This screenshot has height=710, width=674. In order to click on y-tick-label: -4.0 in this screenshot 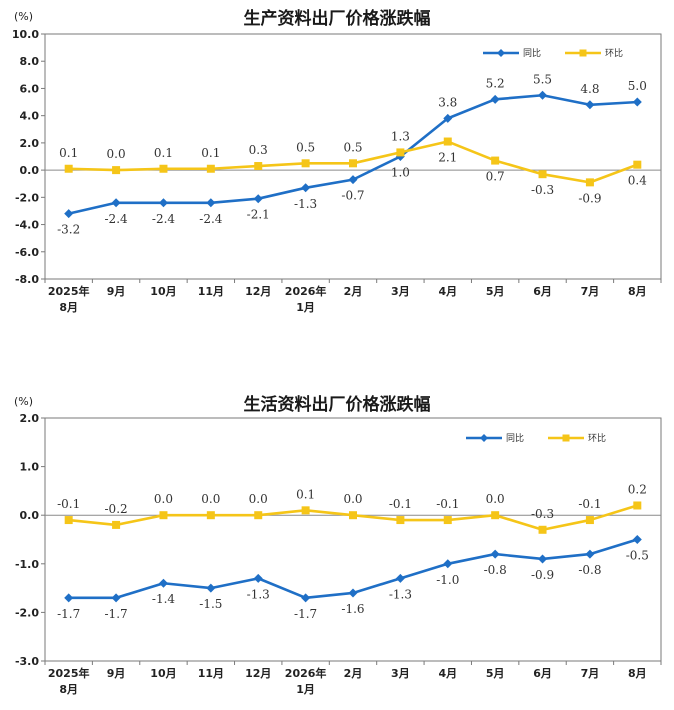, I will do `click(27, 225)`.